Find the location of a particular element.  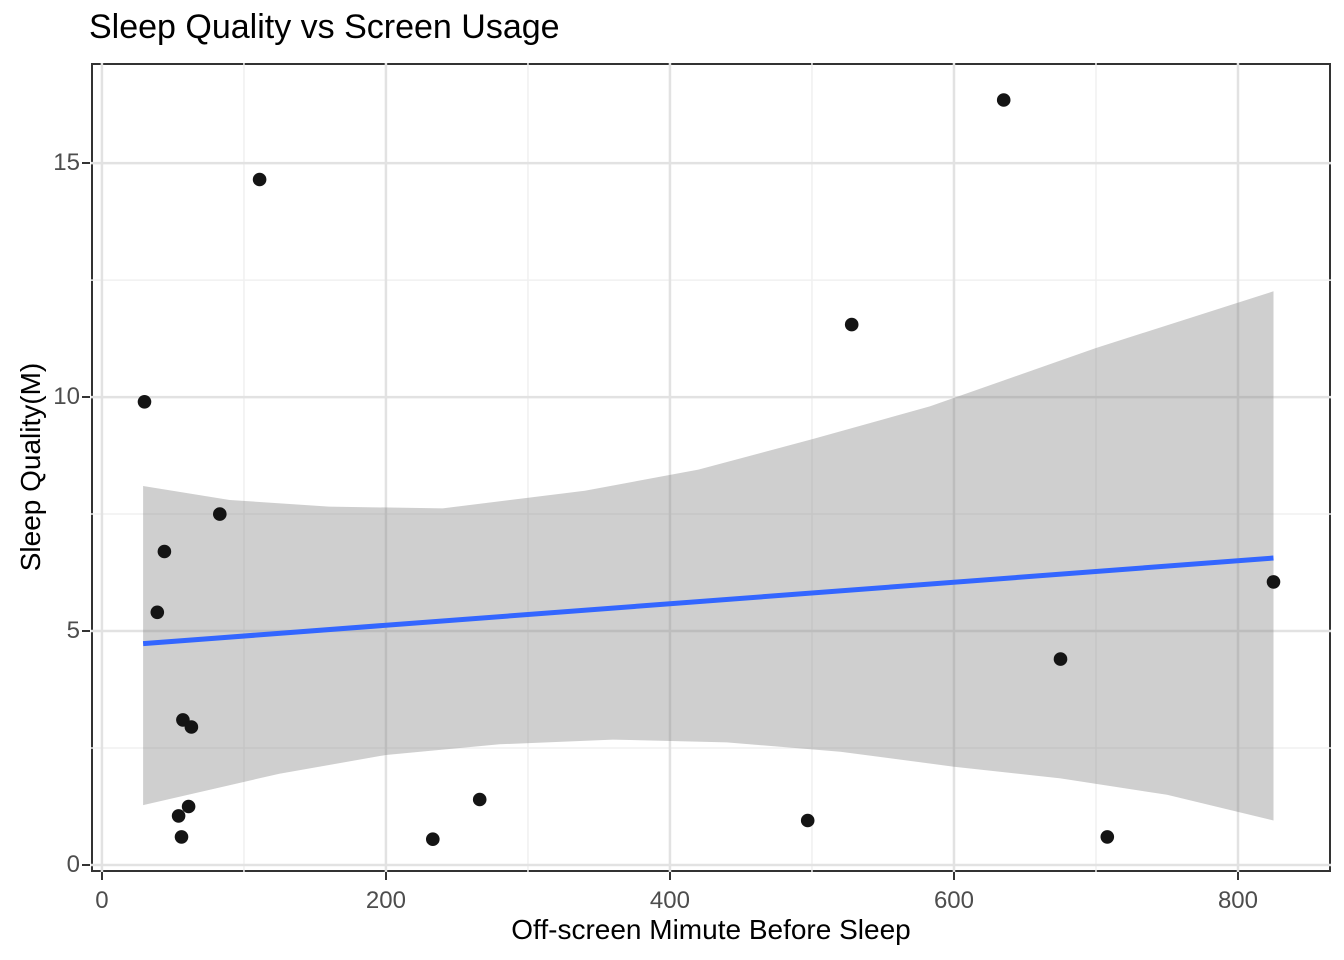

x-tick-label: 400 is located at coordinates (669, 900).